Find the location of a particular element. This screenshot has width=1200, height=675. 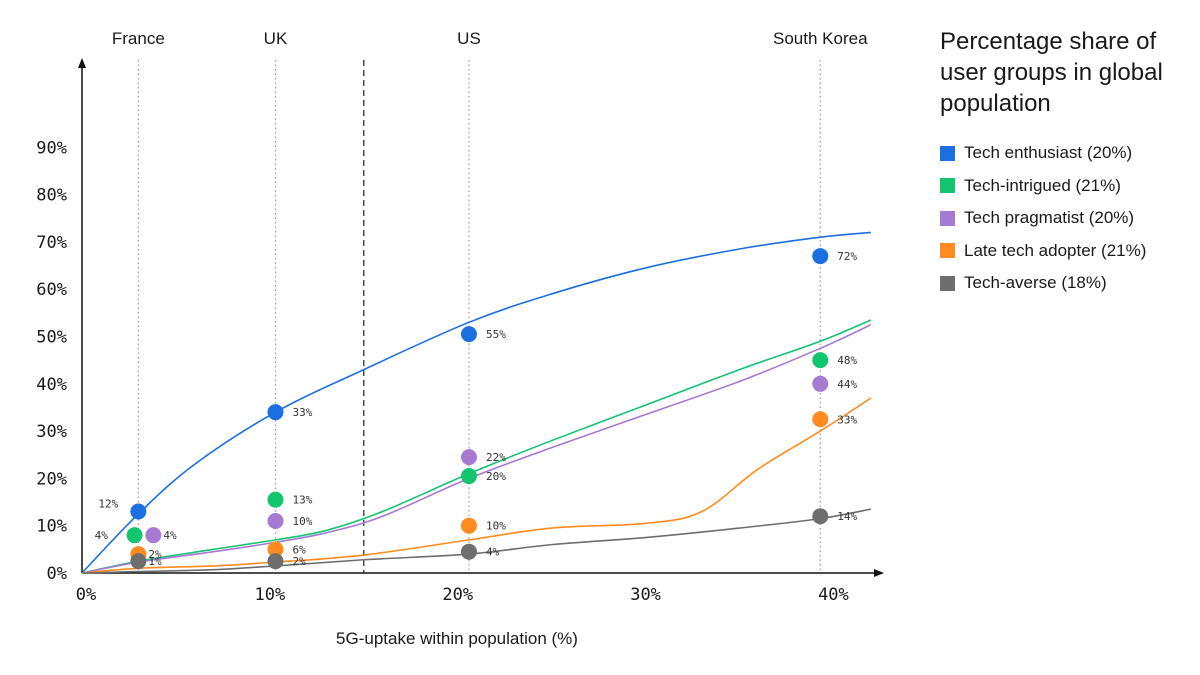

x-axis-arrow is located at coordinates (879, 573).